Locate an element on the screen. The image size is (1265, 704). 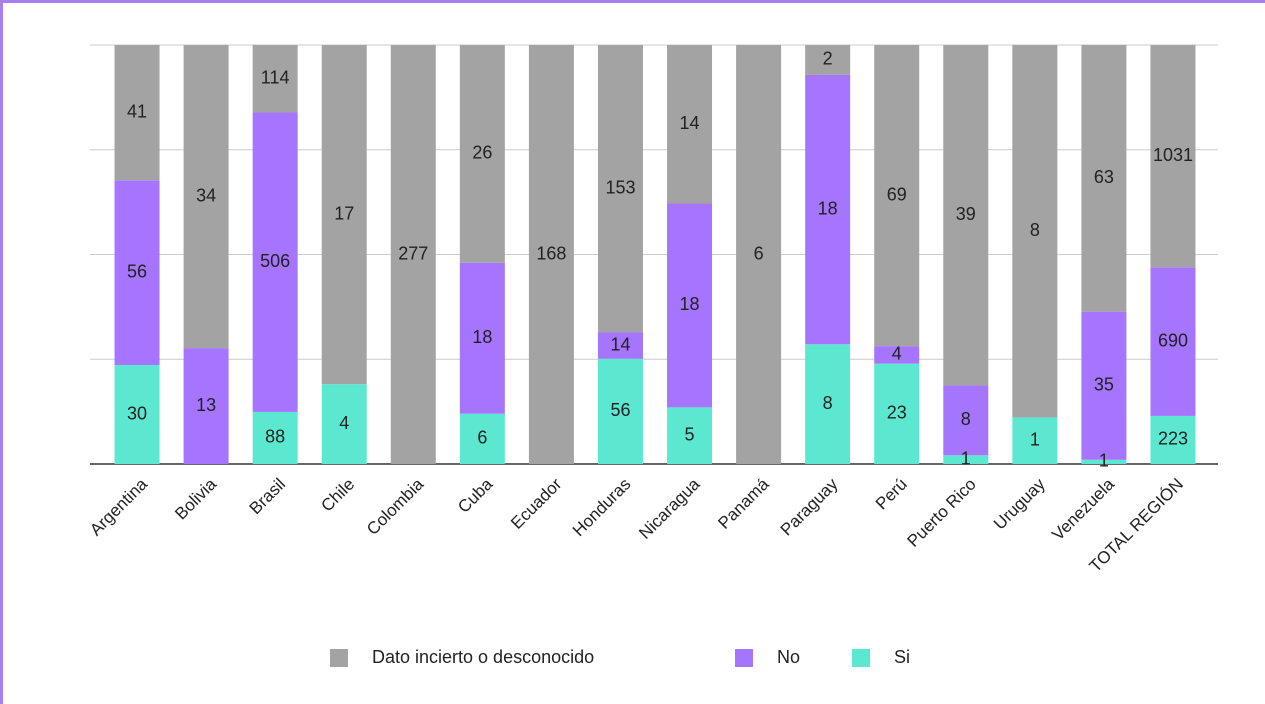
value-label: 13 is located at coordinates (206, 405).